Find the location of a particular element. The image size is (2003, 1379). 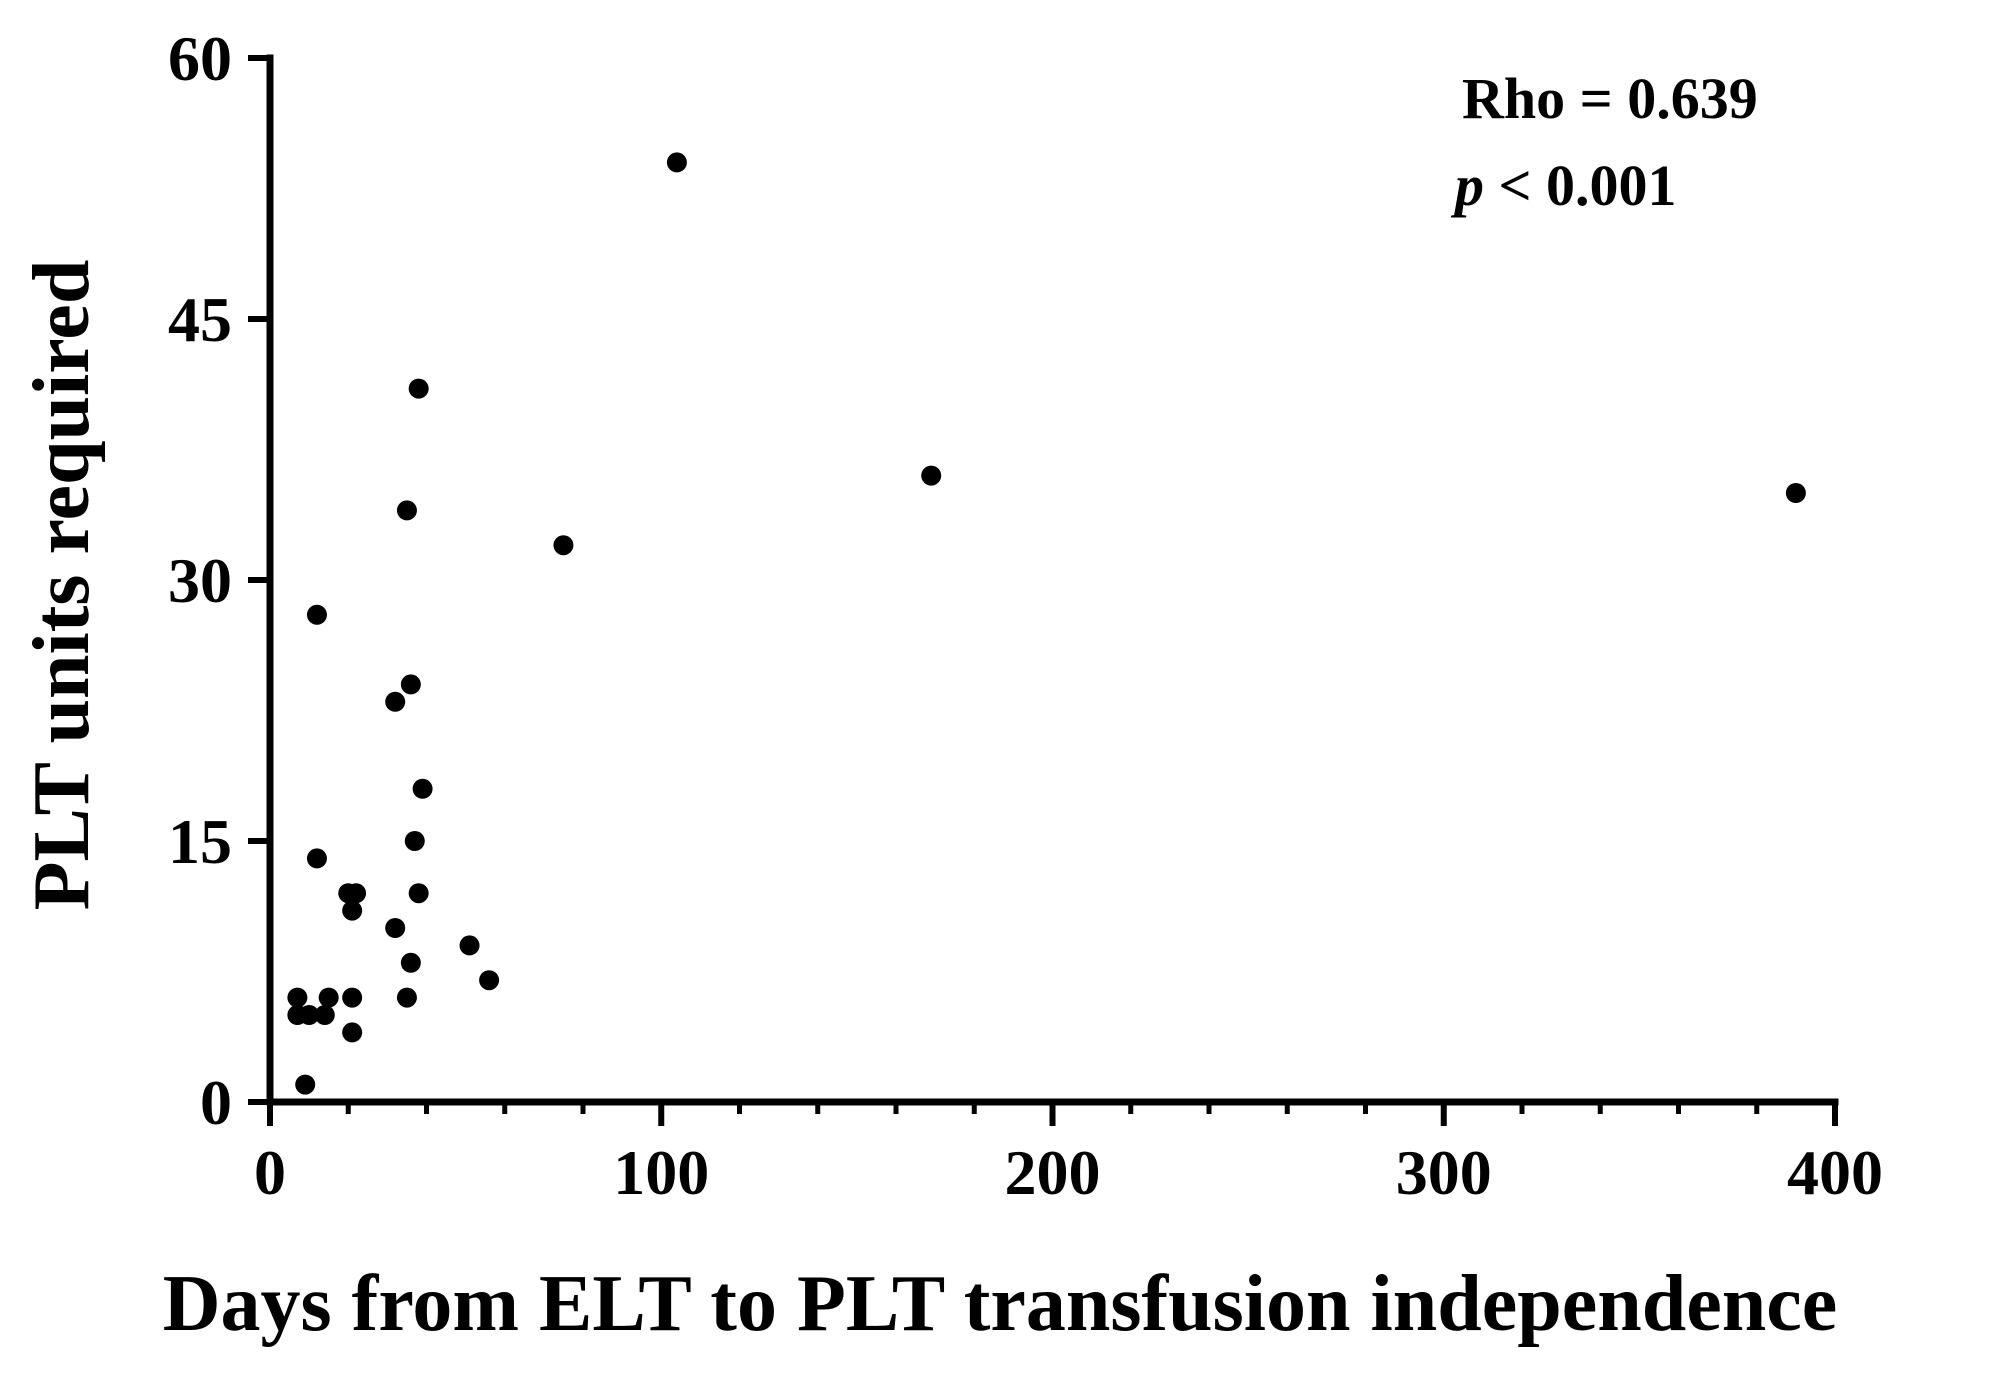

y-tick-label-45: 45 is located at coordinates (200, 319).